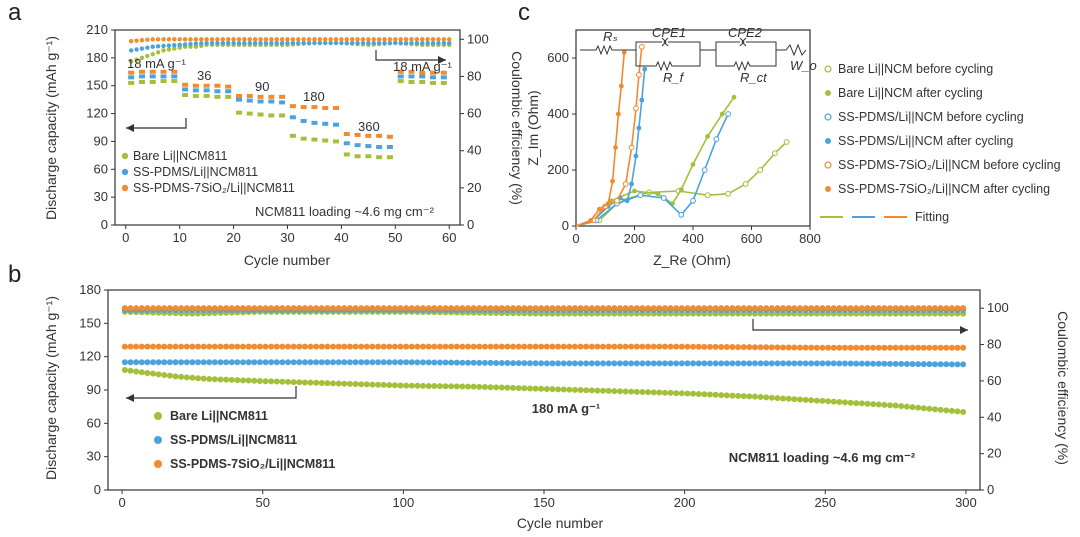 The width and height of the screenshot is (1080, 537). I want to click on panel-a-marks, so click(290, 98).